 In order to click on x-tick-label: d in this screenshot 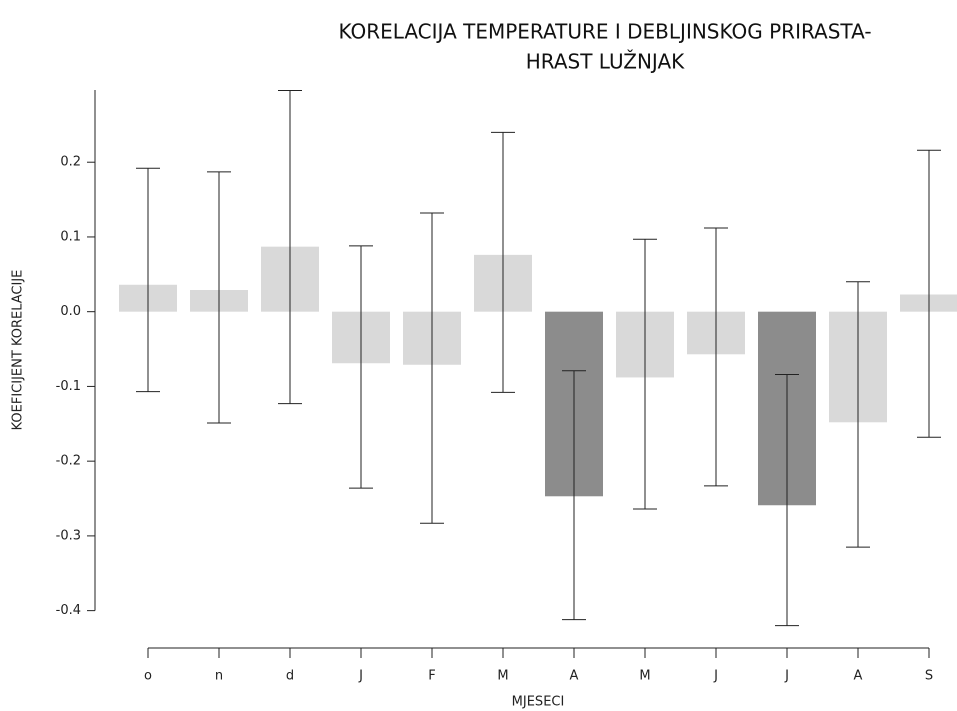, I will do `click(290, 676)`.